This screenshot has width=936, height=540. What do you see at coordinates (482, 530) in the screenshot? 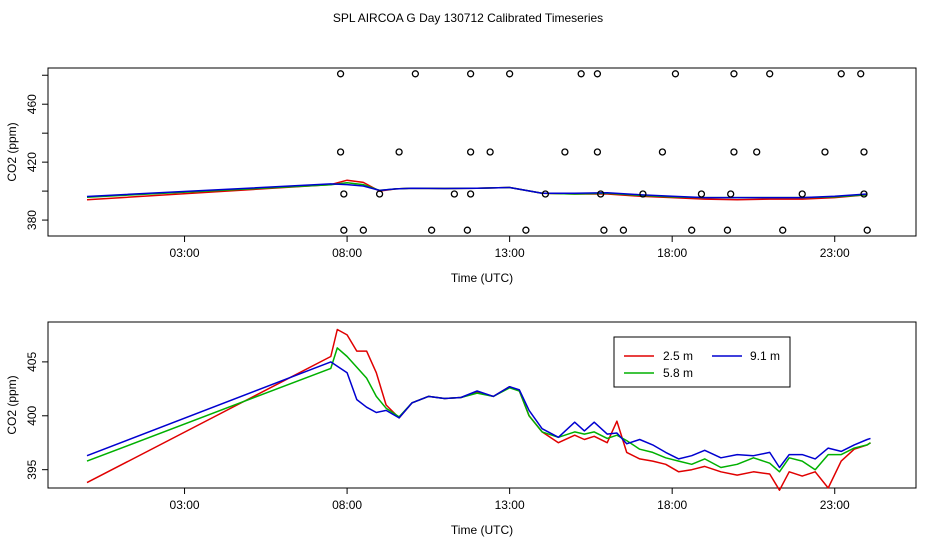
I see `bottom-x-axis-label: Time (UTC)` at bounding box center [482, 530].